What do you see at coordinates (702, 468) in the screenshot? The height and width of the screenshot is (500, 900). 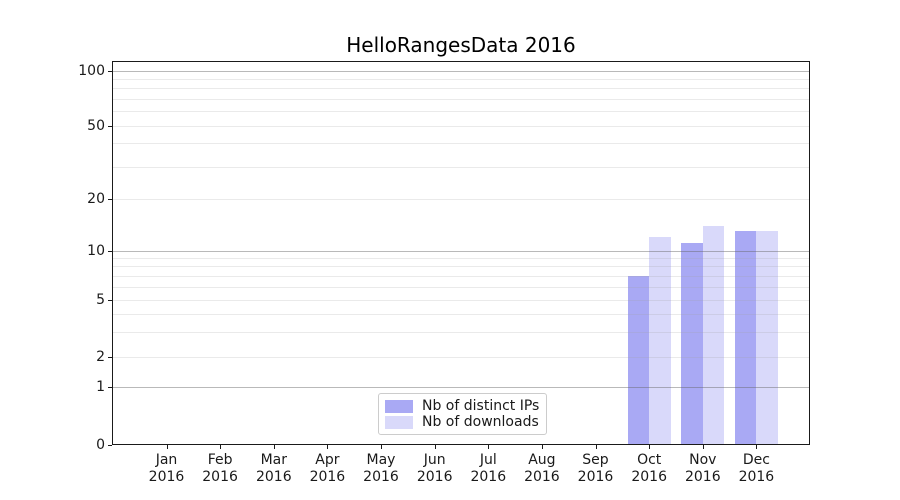 I see `x-tick-label: Nov 2016` at bounding box center [702, 468].